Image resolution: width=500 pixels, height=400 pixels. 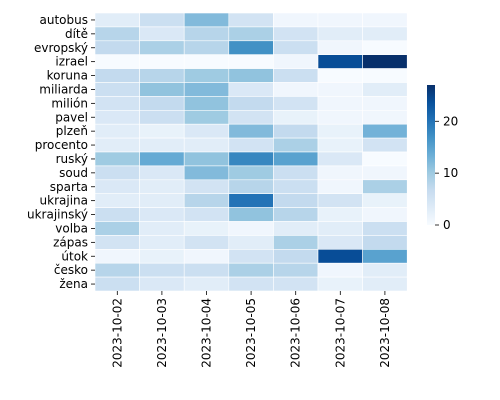 What do you see at coordinates (450, 173) in the screenshot?
I see `colorbar-tick-label: 10` at bounding box center [450, 173].